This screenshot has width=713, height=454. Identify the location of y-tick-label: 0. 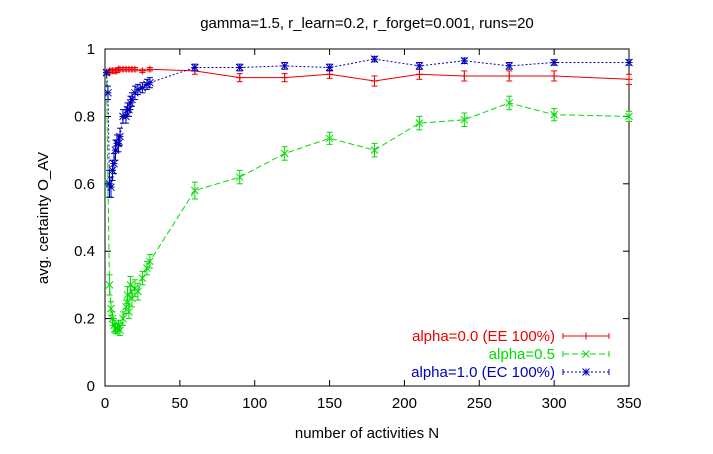
(91, 386).